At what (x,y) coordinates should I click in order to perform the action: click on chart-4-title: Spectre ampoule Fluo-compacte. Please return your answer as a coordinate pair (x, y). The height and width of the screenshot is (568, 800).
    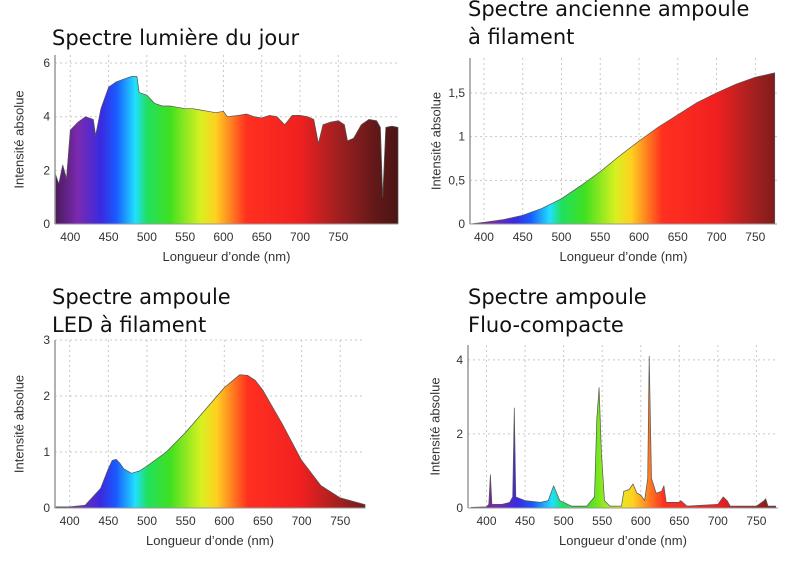
    Looking at the image, I should click on (557, 311).